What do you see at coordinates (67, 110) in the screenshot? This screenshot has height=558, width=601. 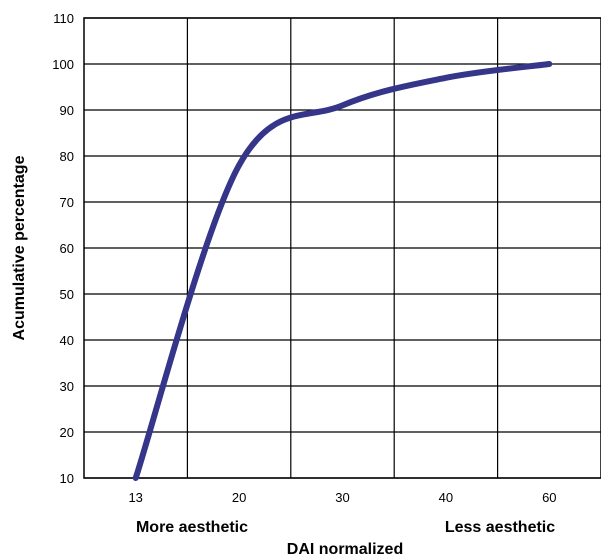 I see `y-tick-label: 90` at bounding box center [67, 110].